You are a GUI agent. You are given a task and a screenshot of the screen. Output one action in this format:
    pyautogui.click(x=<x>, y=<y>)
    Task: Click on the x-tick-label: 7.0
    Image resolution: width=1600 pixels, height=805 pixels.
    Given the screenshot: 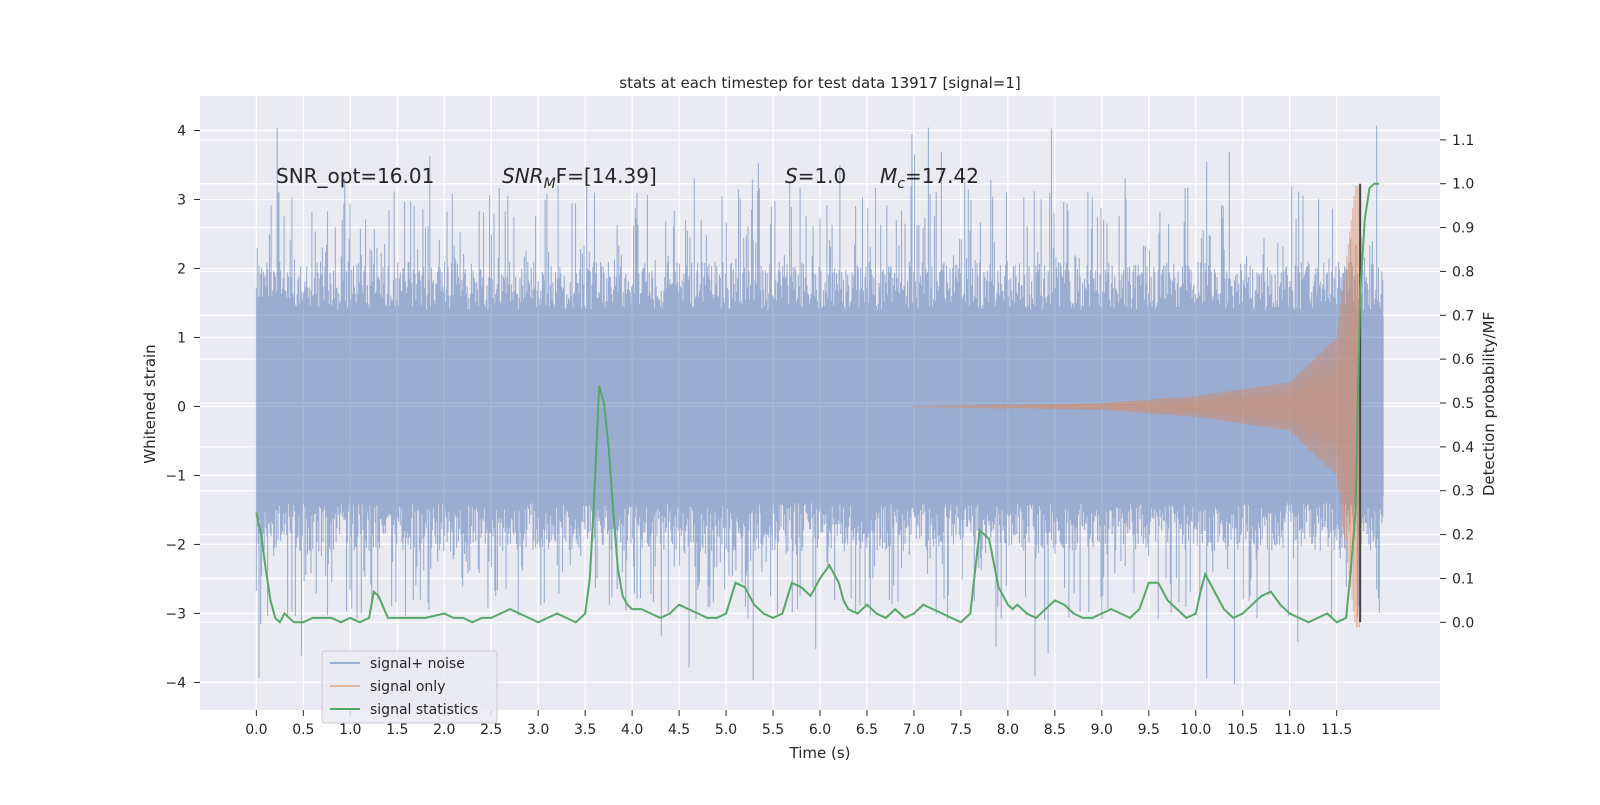 What is the action you would take?
    pyautogui.click(x=914, y=730)
    